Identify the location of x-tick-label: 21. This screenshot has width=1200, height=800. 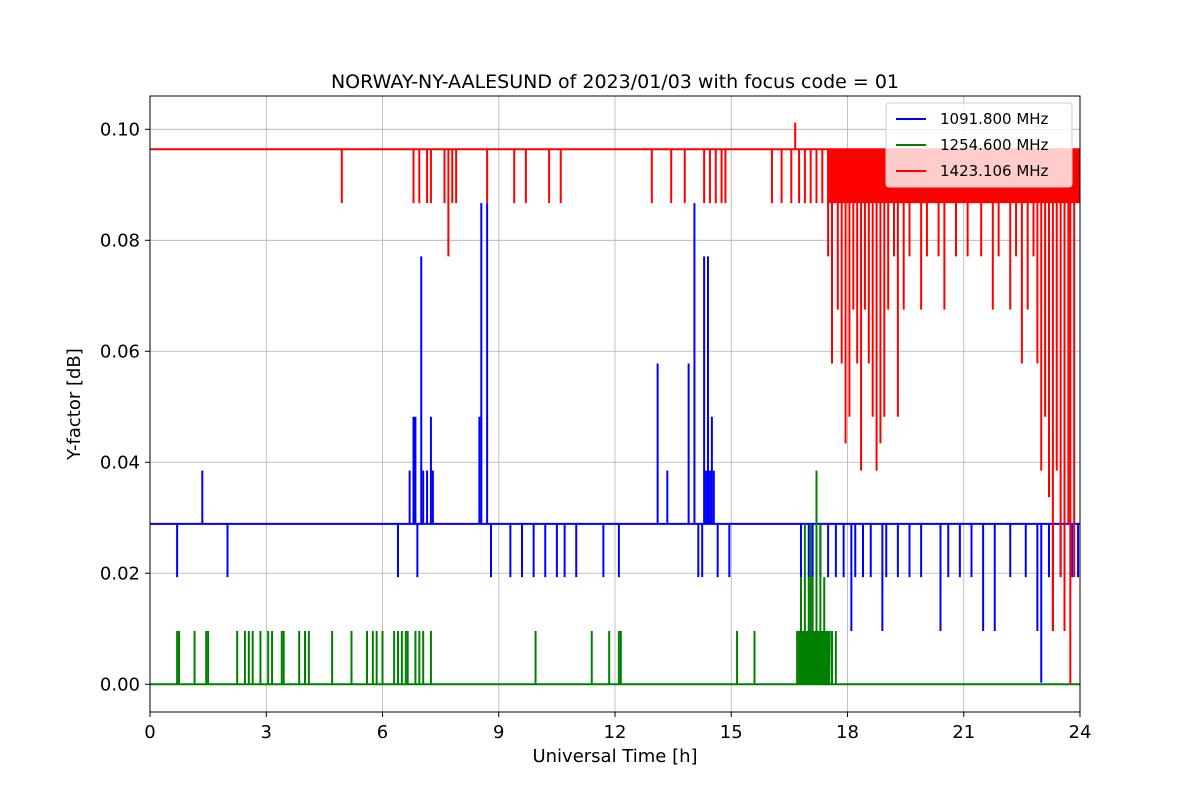
(963, 732).